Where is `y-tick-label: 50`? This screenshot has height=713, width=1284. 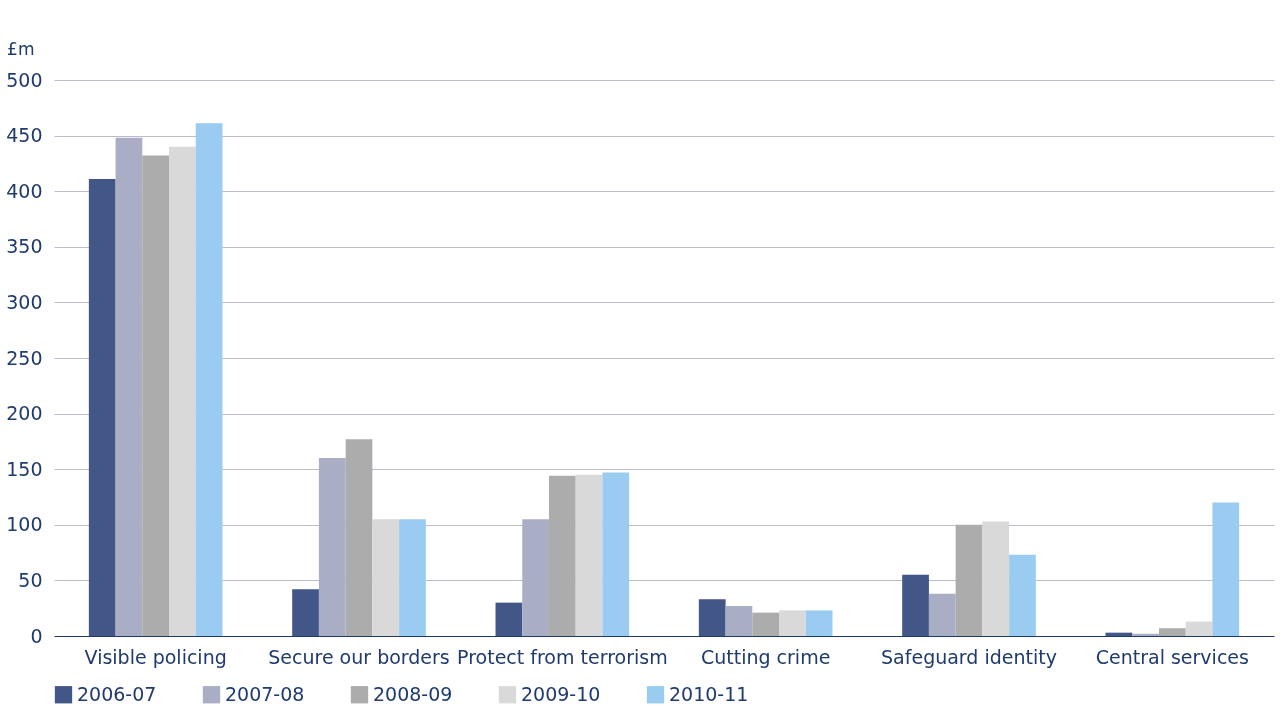 y-tick-label: 50 is located at coordinates (30, 579).